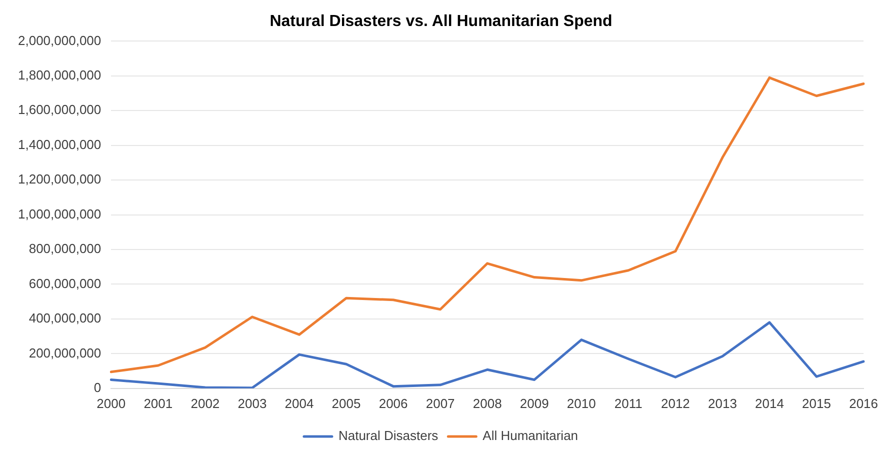 The image size is (894, 461). What do you see at coordinates (60, 110) in the screenshot?
I see `y-tick-label: 1,600,000,000` at bounding box center [60, 110].